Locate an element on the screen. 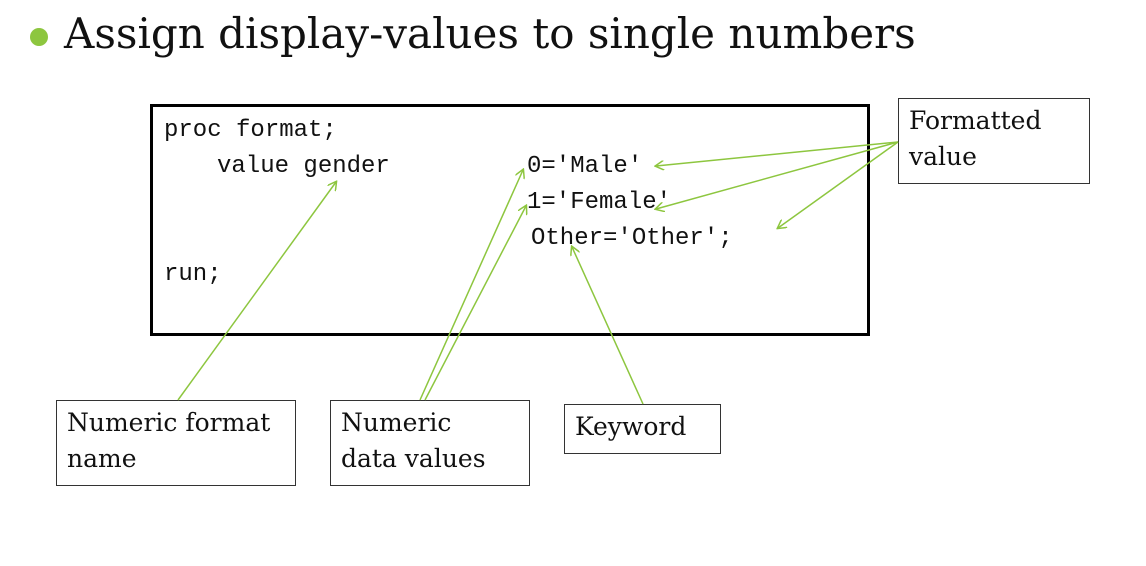 The image size is (1146, 566). code-line-value-other: Other='Other'; is located at coordinates (632, 238).